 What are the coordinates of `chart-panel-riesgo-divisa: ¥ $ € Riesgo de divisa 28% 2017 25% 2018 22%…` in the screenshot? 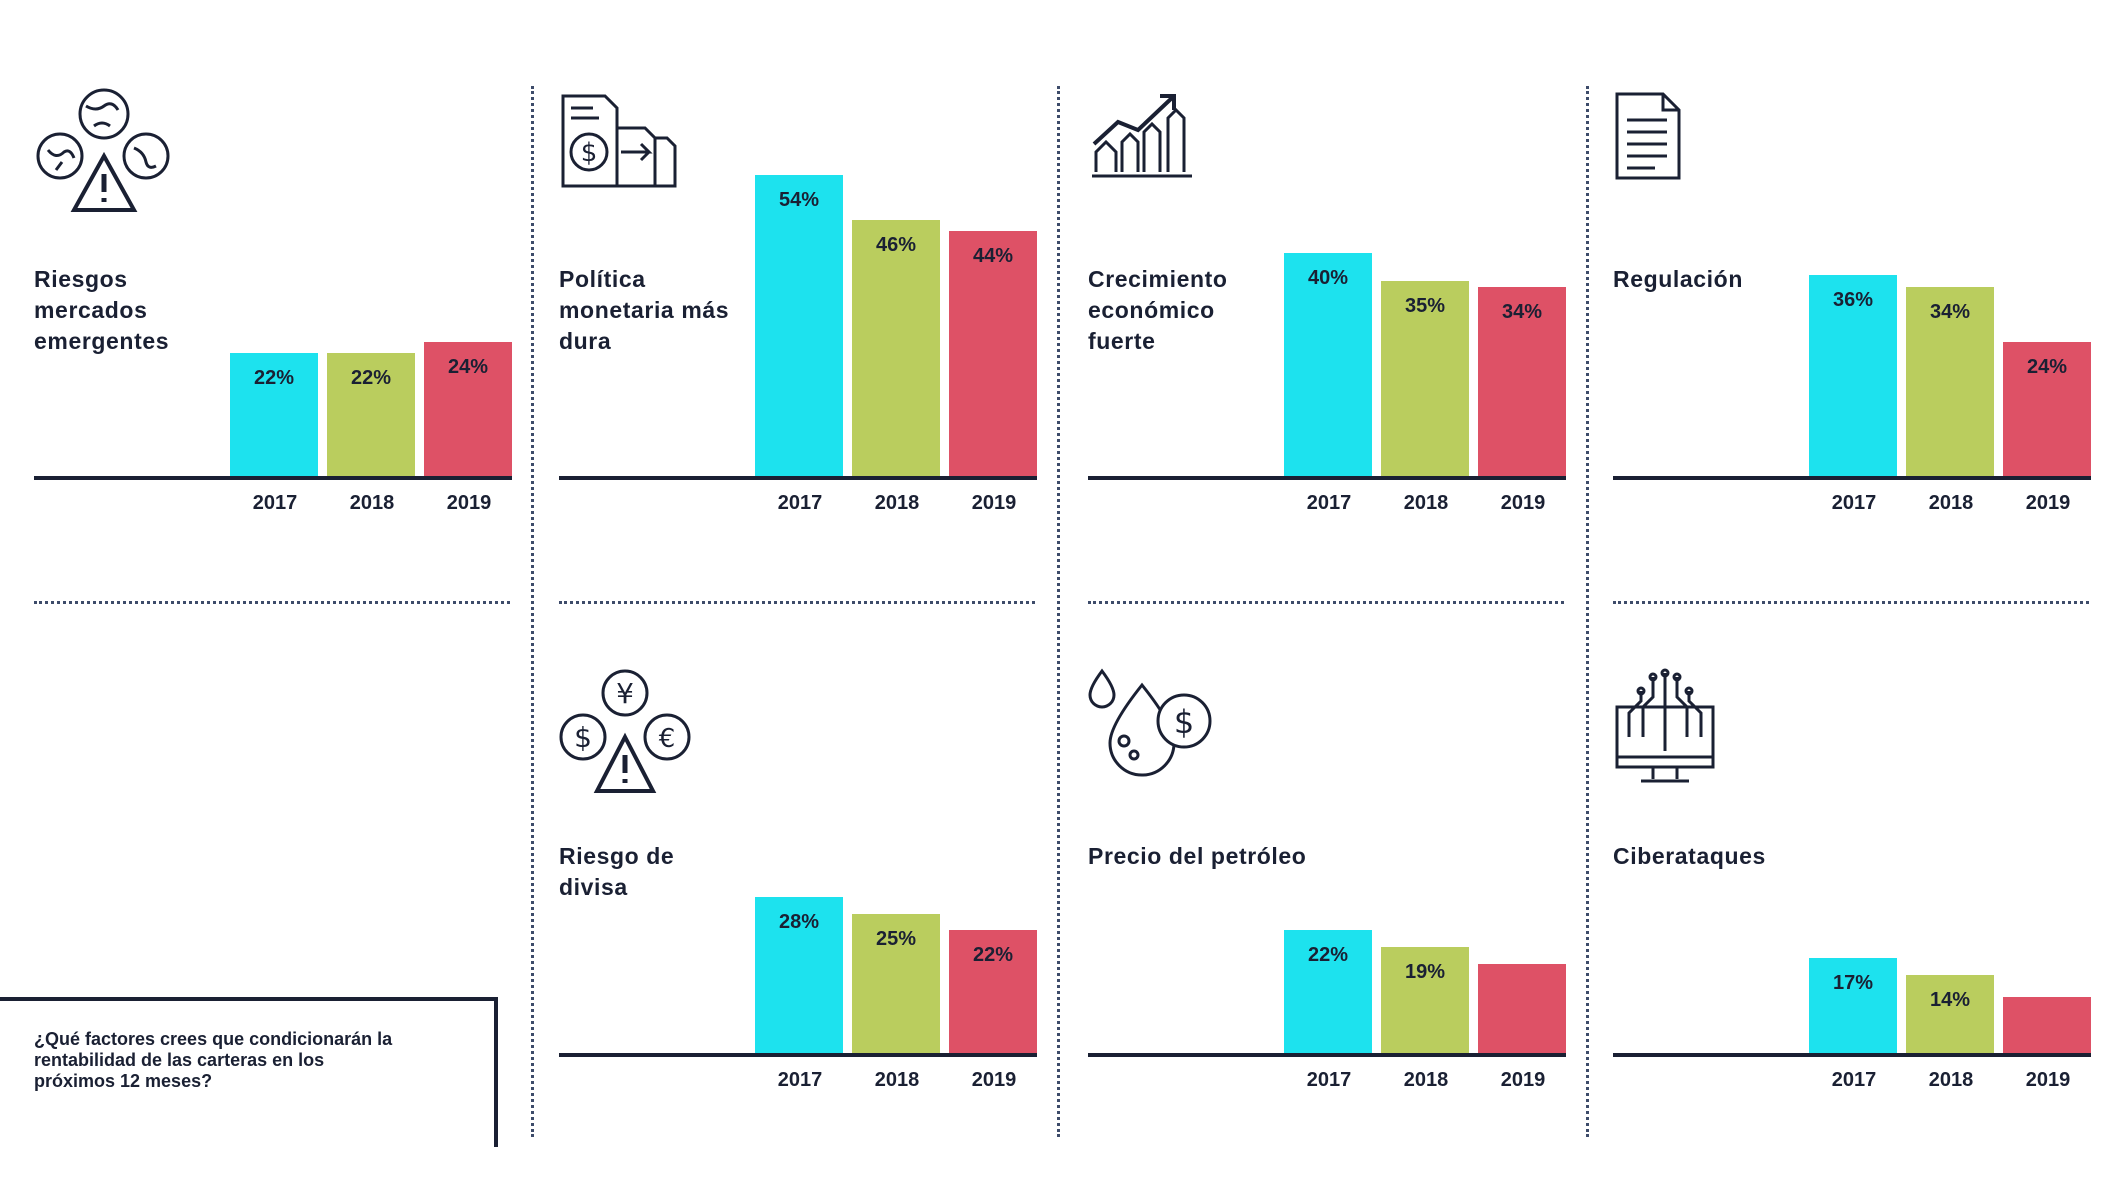 It's located at (802, 923).